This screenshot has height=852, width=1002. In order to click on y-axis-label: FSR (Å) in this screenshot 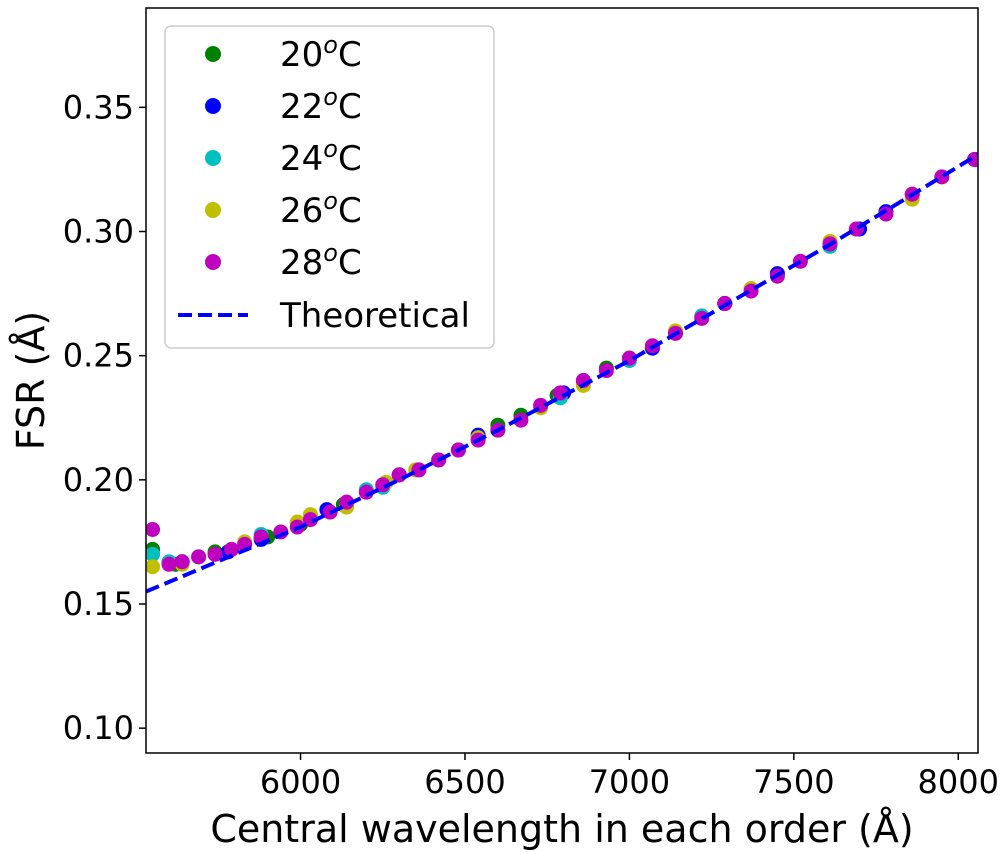, I will do `click(31, 380)`.